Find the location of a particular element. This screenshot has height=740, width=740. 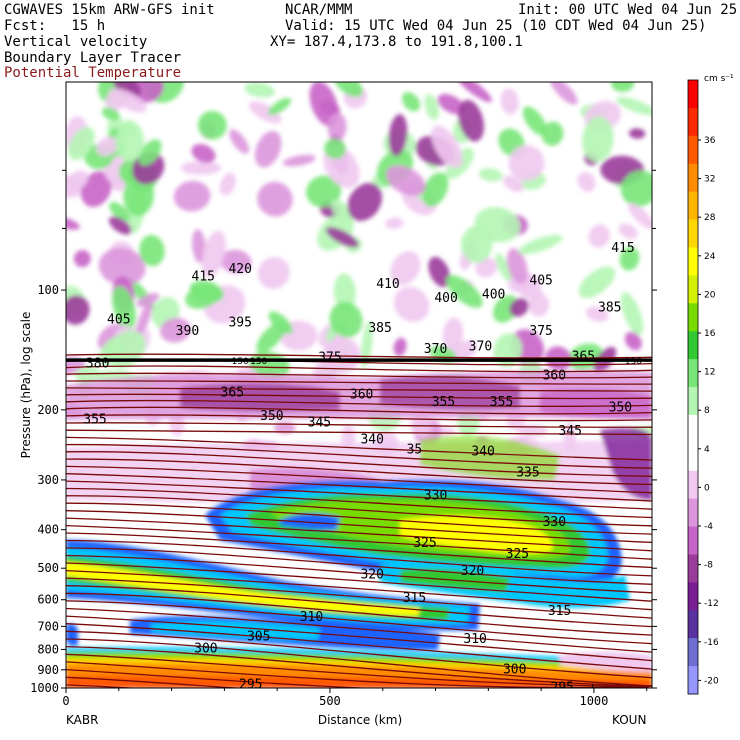

isentrope-label: 405 is located at coordinates (540, 280).